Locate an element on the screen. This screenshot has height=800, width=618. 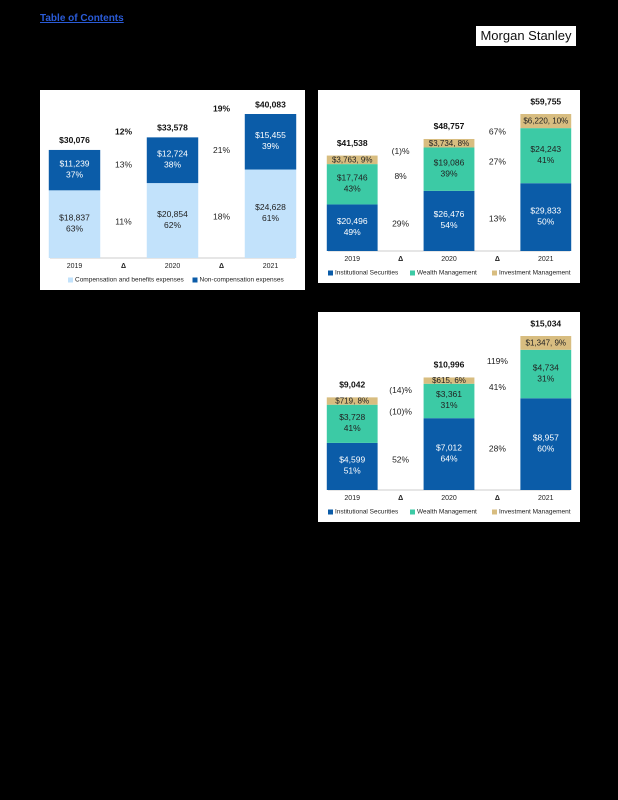
value-label: $8,957 is located at coordinates (546, 437).